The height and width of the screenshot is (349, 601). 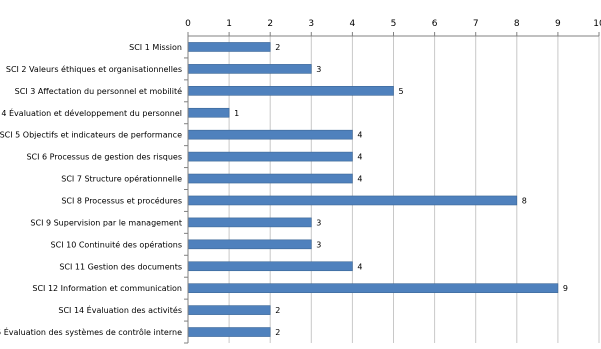 I want to click on x-tick-label: 2, so click(x=270, y=24).